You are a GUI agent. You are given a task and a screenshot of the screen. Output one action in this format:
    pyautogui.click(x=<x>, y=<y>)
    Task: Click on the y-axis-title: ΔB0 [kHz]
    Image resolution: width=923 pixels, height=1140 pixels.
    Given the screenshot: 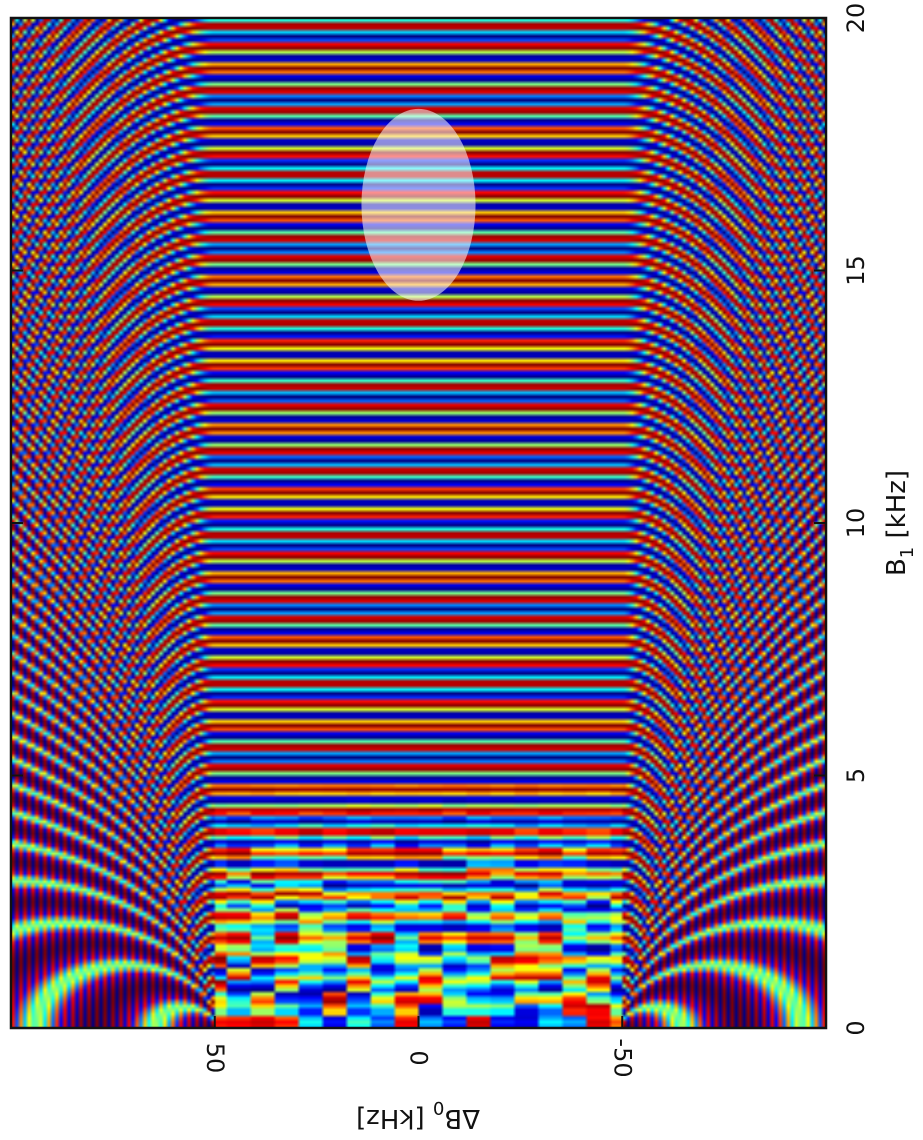 What is the action you would take?
    pyautogui.click(x=418, y=1115)
    